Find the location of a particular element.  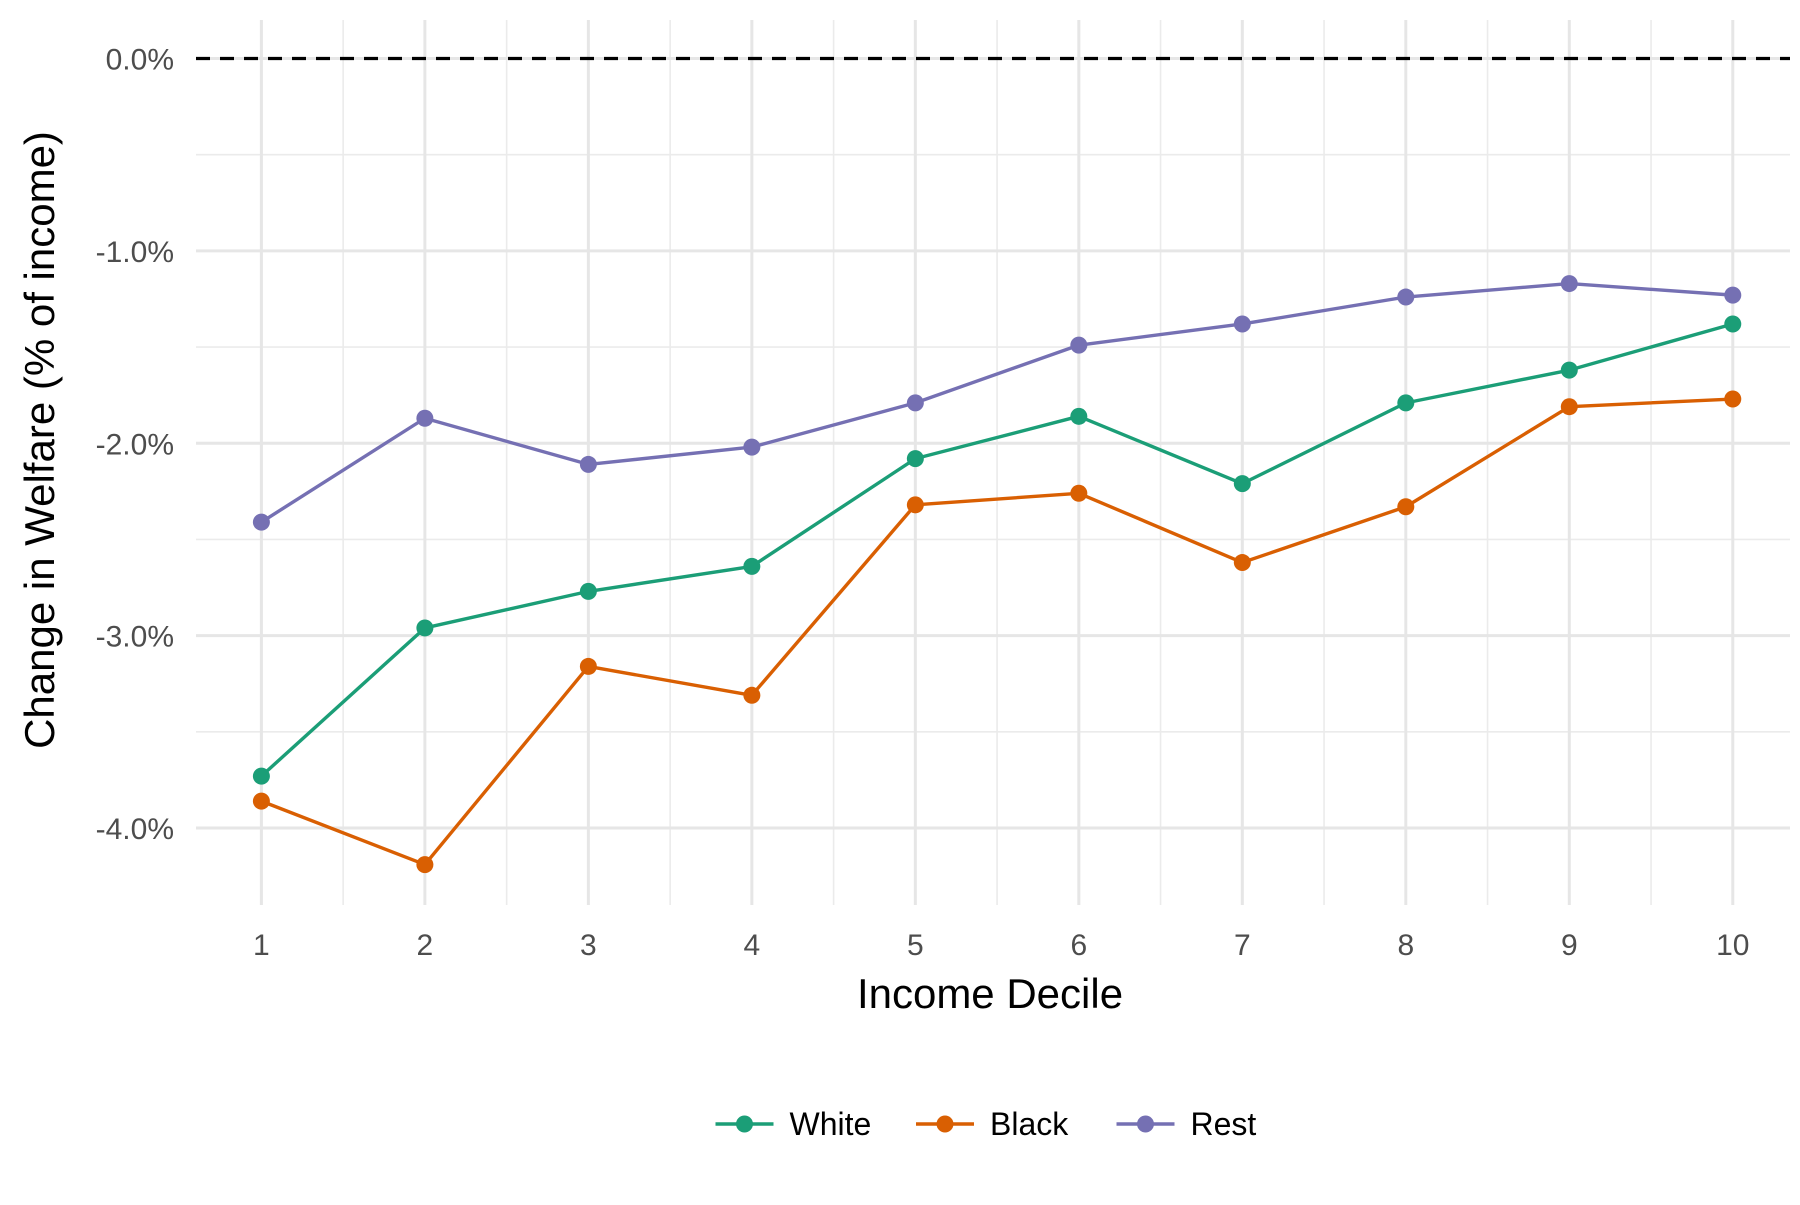

legend-label-black: Black is located at coordinates (1029, 1124).